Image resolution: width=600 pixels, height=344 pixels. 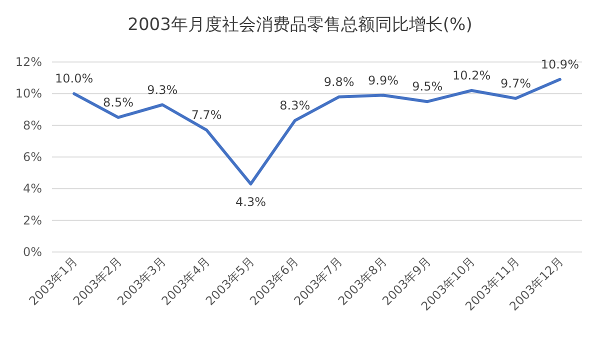 What do you see at coordinates (32, 125) in the screenshot?
I see `y-tick-label: 8%` at bounding box center [32, 125].